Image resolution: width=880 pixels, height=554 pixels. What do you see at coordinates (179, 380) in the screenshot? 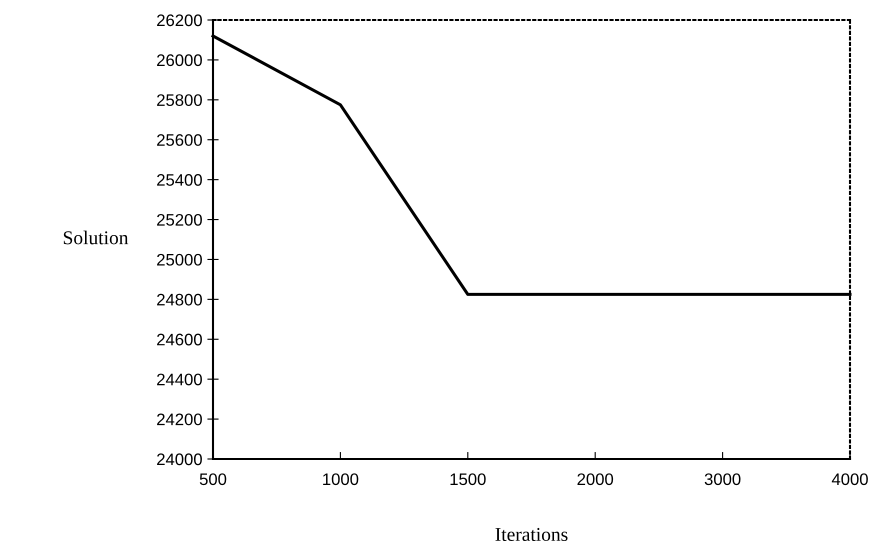
I see `y-tick-label: 24400` at bounding box center [179, 380].